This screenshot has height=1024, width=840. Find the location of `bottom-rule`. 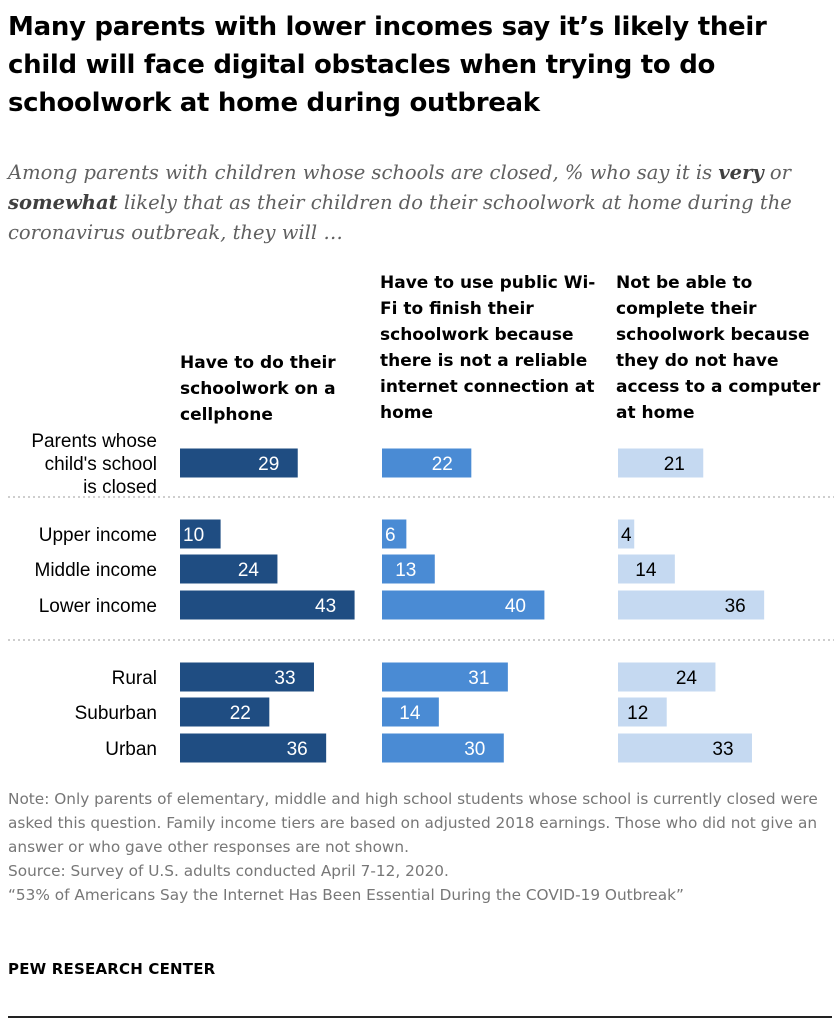

bottom-rule is located at coordinates (420, 1017).